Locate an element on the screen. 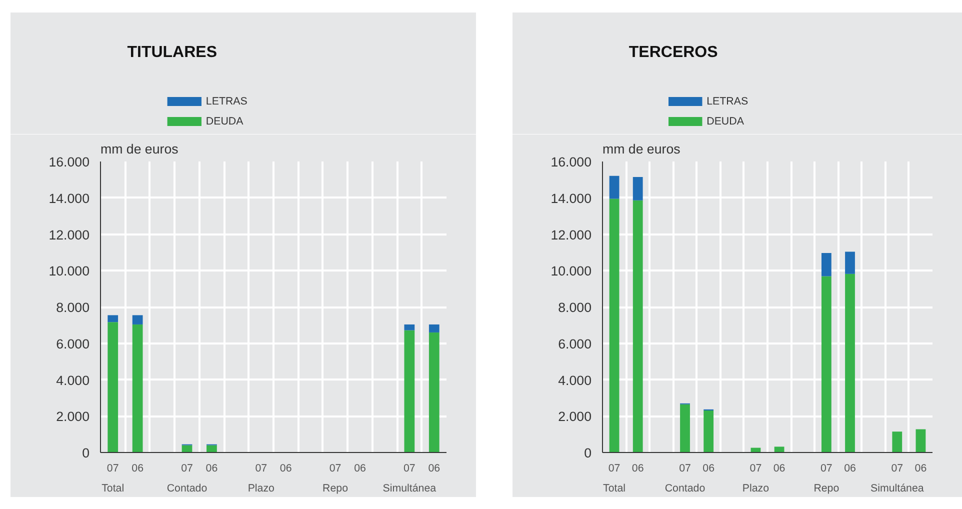 This screenshot has width=962, height=509. chart-title: TERCEROS is located at coordinates (673, 52).